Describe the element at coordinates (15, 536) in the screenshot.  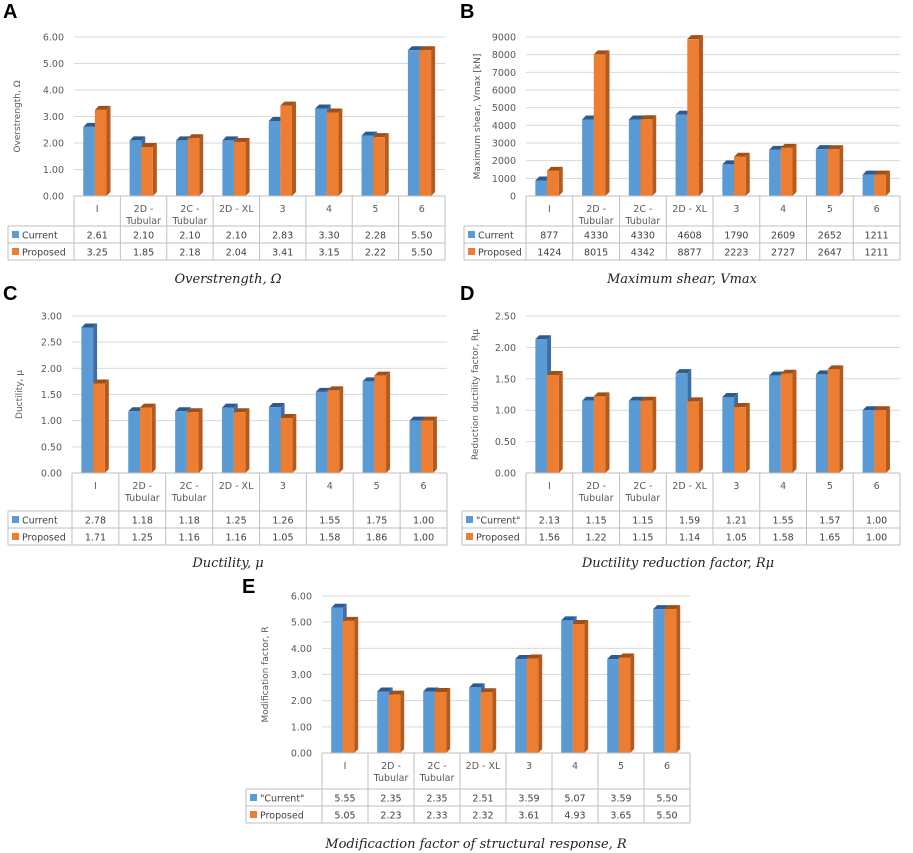
I see `legend-swatch-proposed` at that location.